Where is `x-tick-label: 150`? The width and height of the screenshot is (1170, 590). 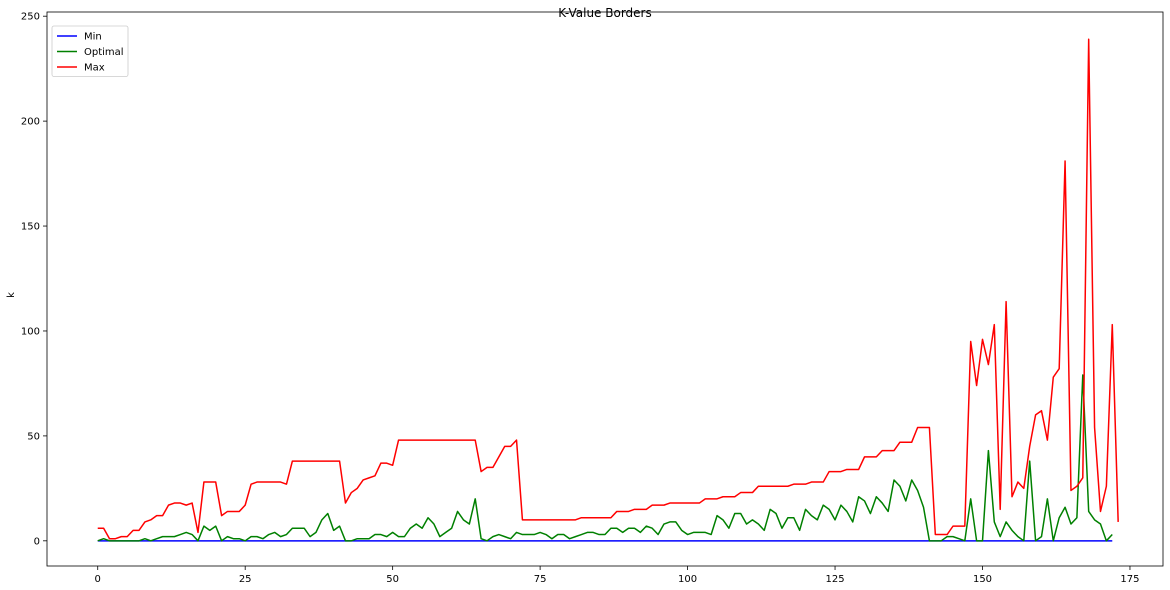 x-tick-label: 150 is located at coordinates (982, 579).